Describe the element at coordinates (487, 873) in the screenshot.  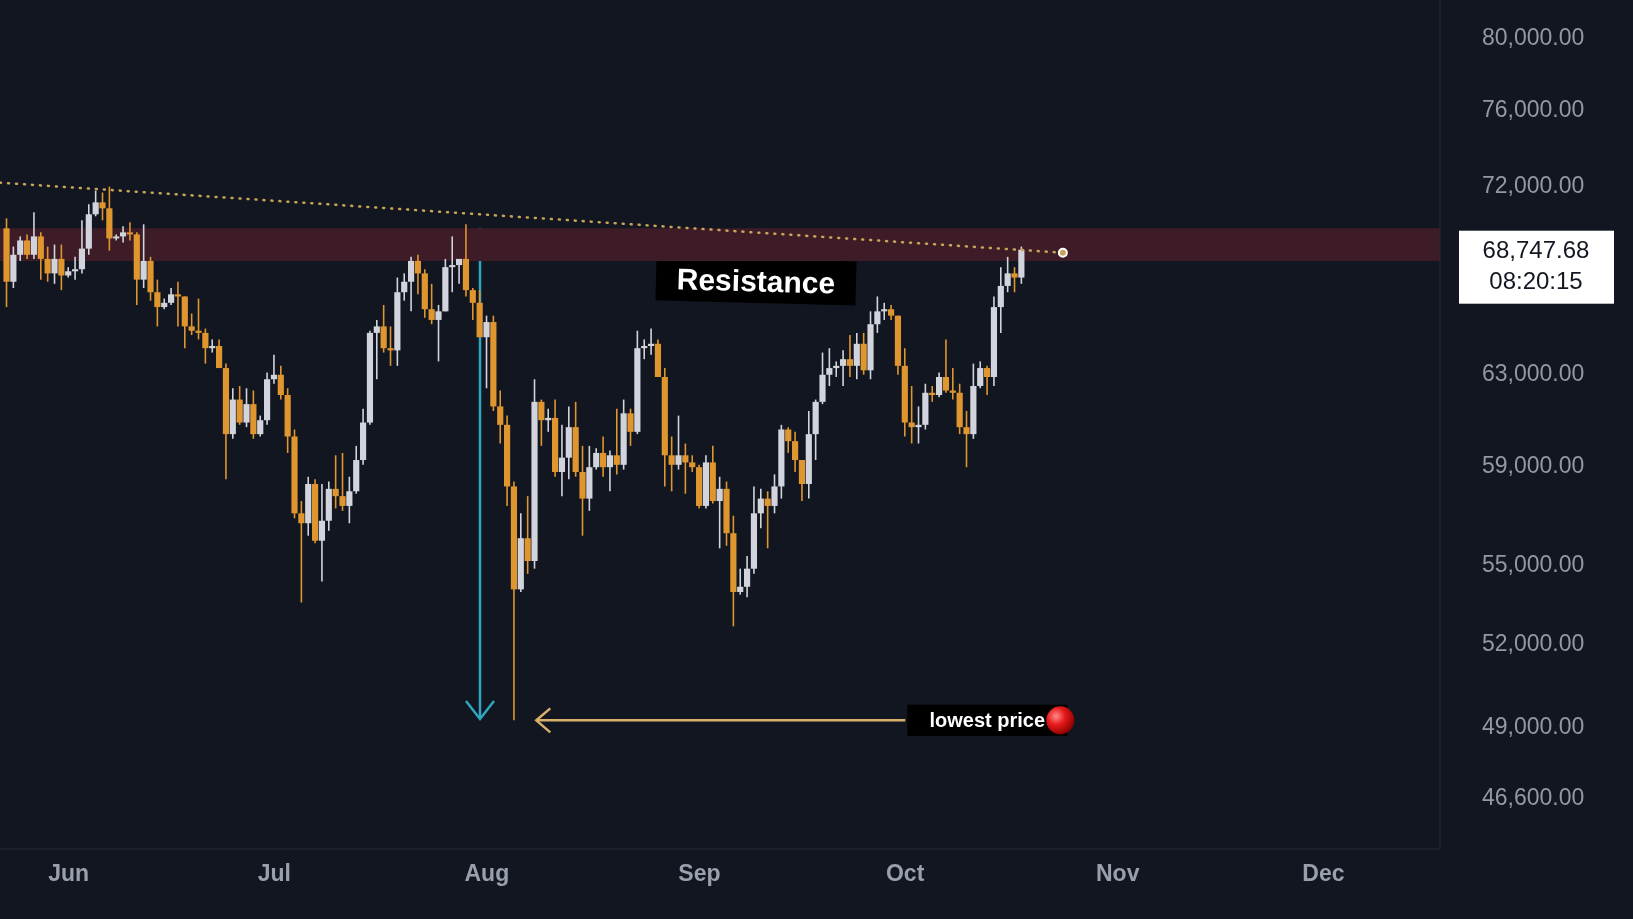
I see `x-tick-label: Aug` at that location.